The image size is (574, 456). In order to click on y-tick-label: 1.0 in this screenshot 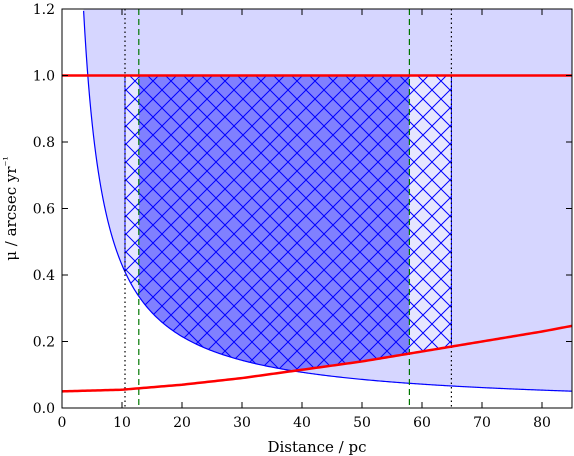, I will do `click(44, 77)`.